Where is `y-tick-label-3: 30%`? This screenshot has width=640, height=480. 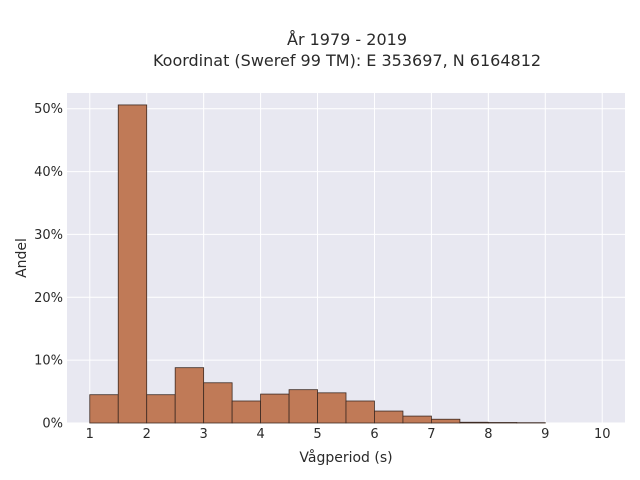
y-tick-label-3: 30% is located at coordinates (48, 235).